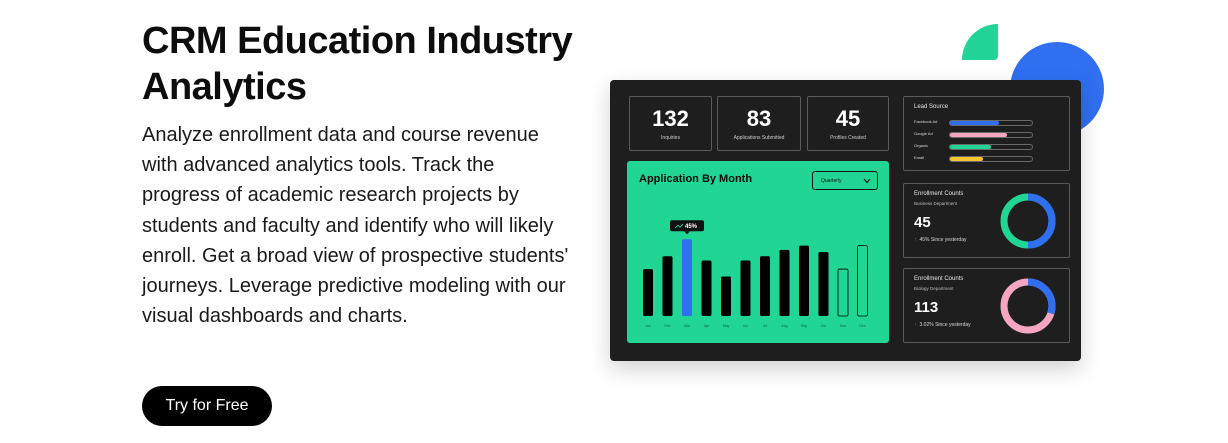 This screenshot has width=1228, height=443. Describe the element at coordinates (670, 118) in the screenshot. I see `stat-value: 132` at that location.